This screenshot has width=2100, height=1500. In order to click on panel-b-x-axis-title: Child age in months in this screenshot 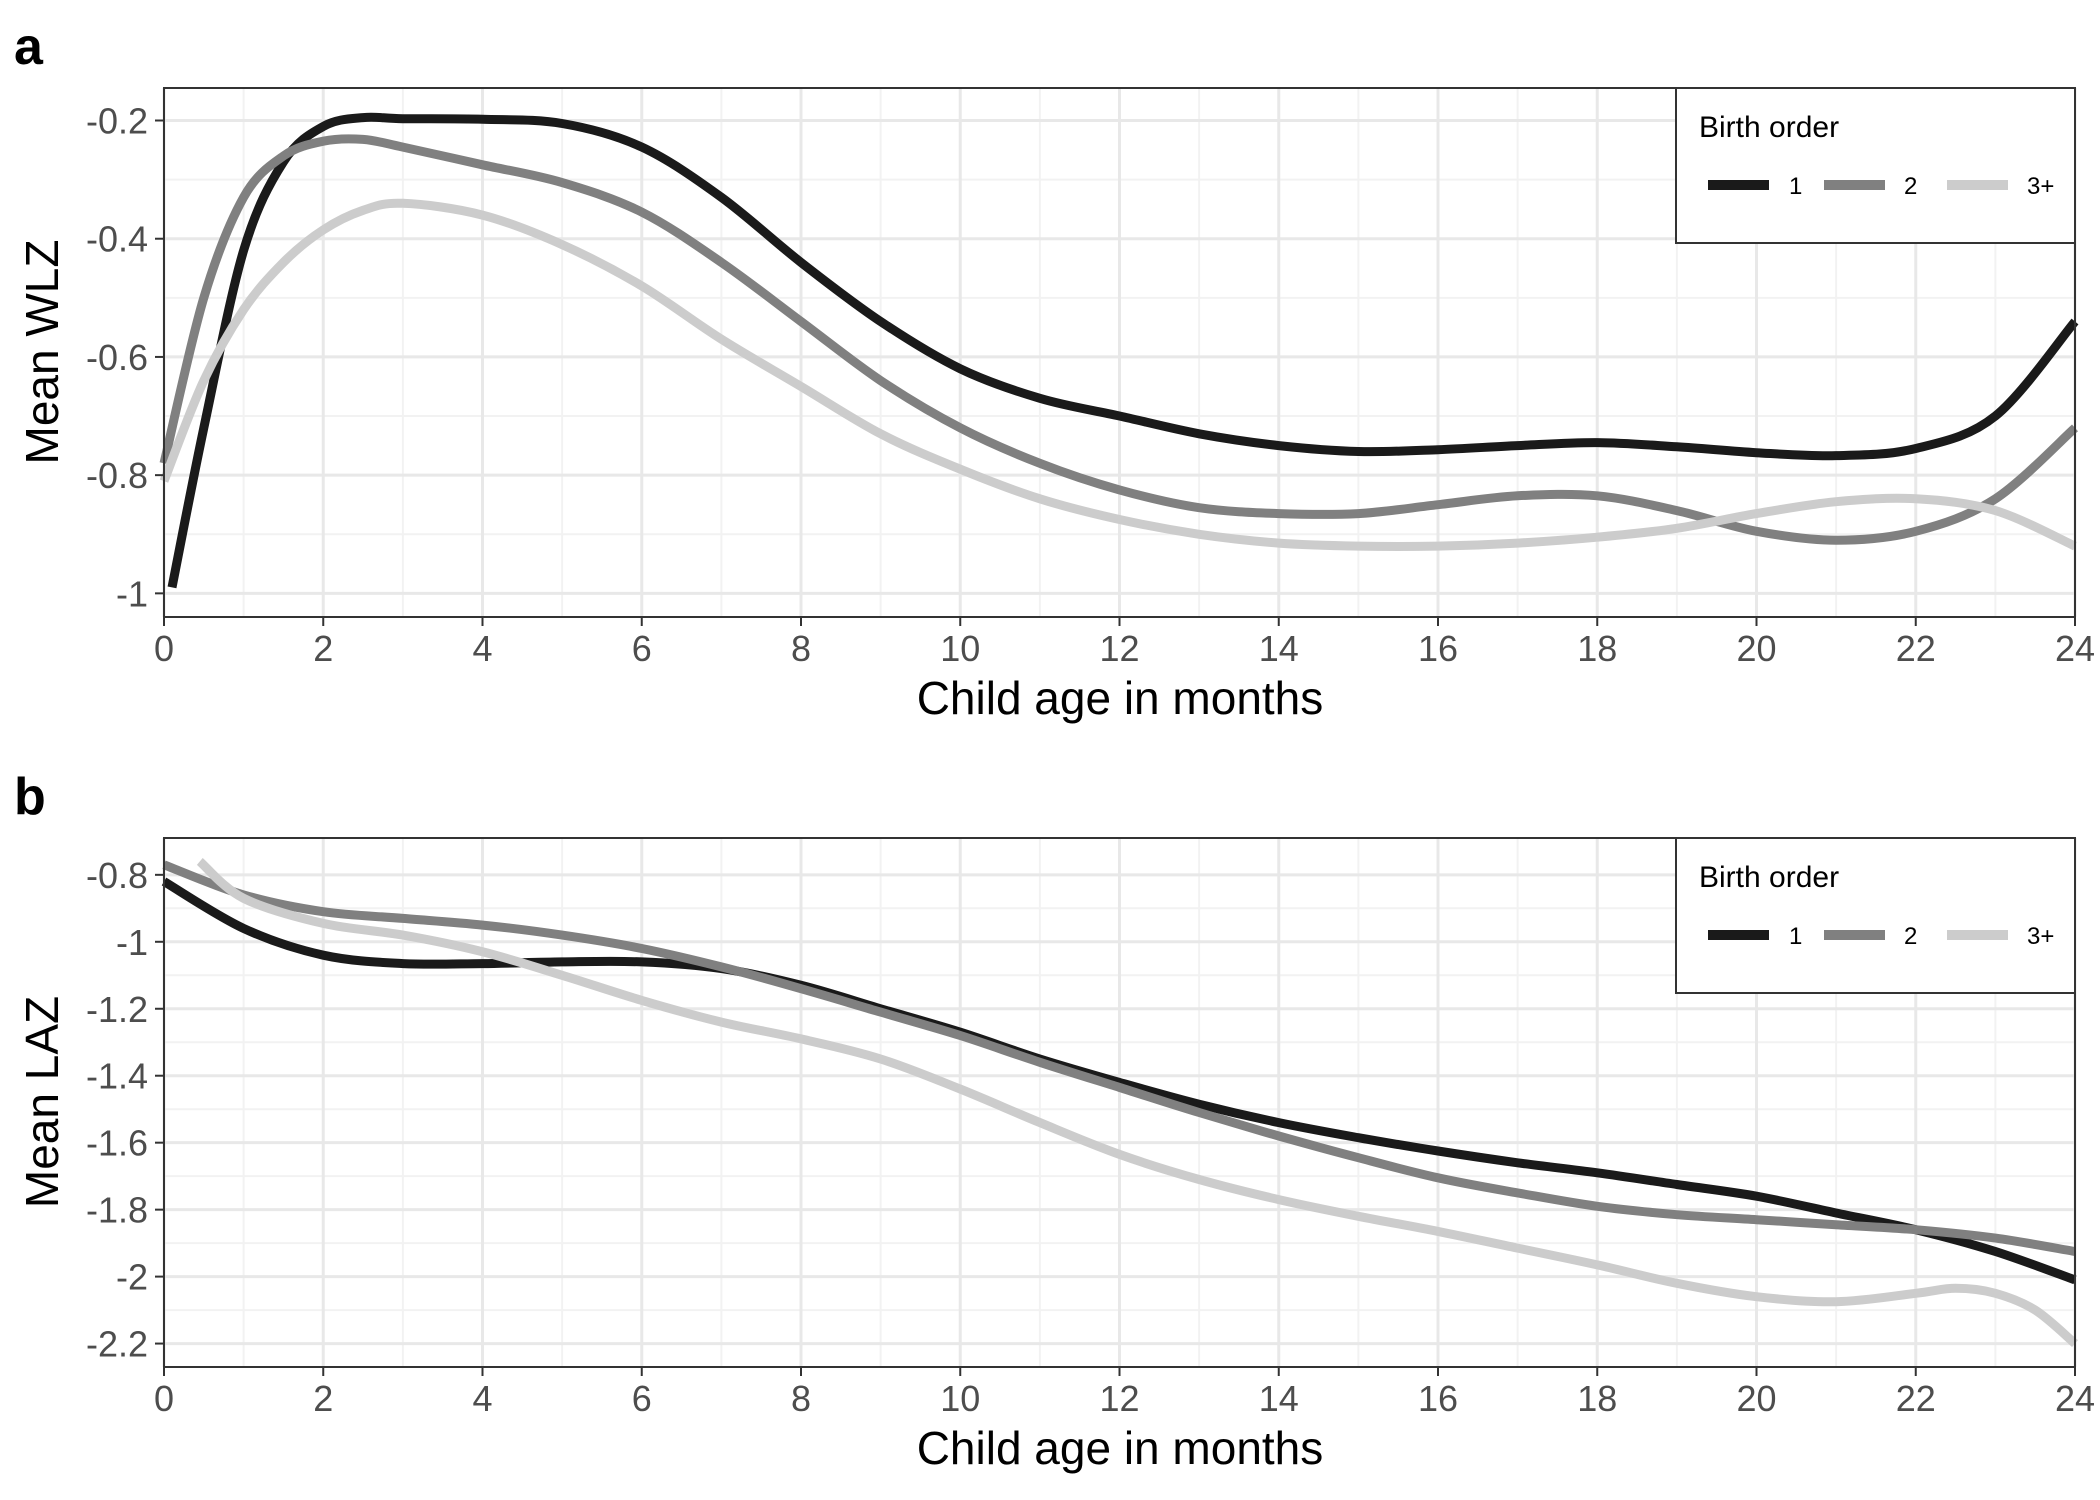, I will do `click(1120, 1448)`.